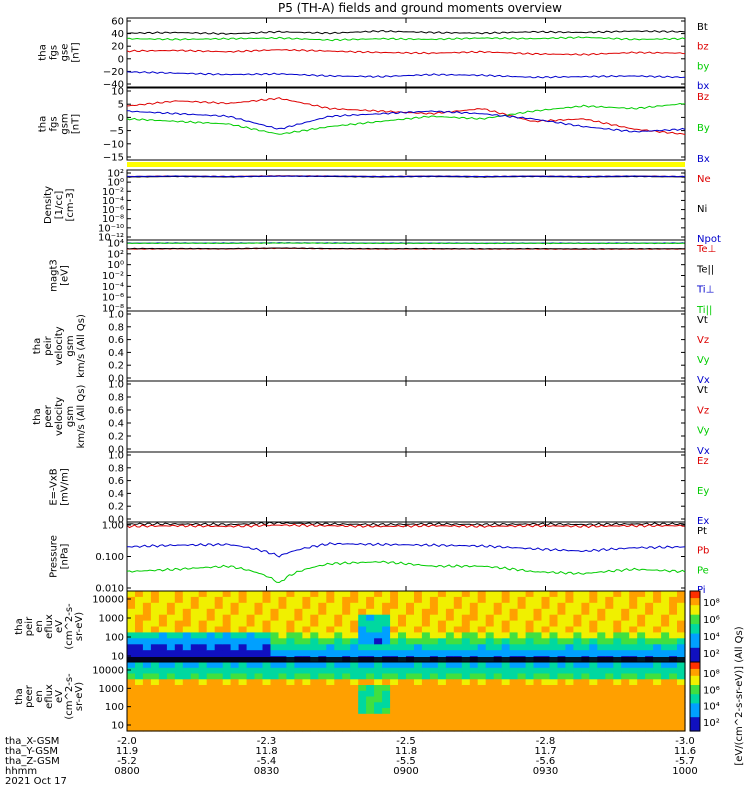 The height and width of the screenshot is (800, 750). Describe the element at coordinates (546, 761) in the screenshot. I see `ephemeris-value: -5.6` at that location.